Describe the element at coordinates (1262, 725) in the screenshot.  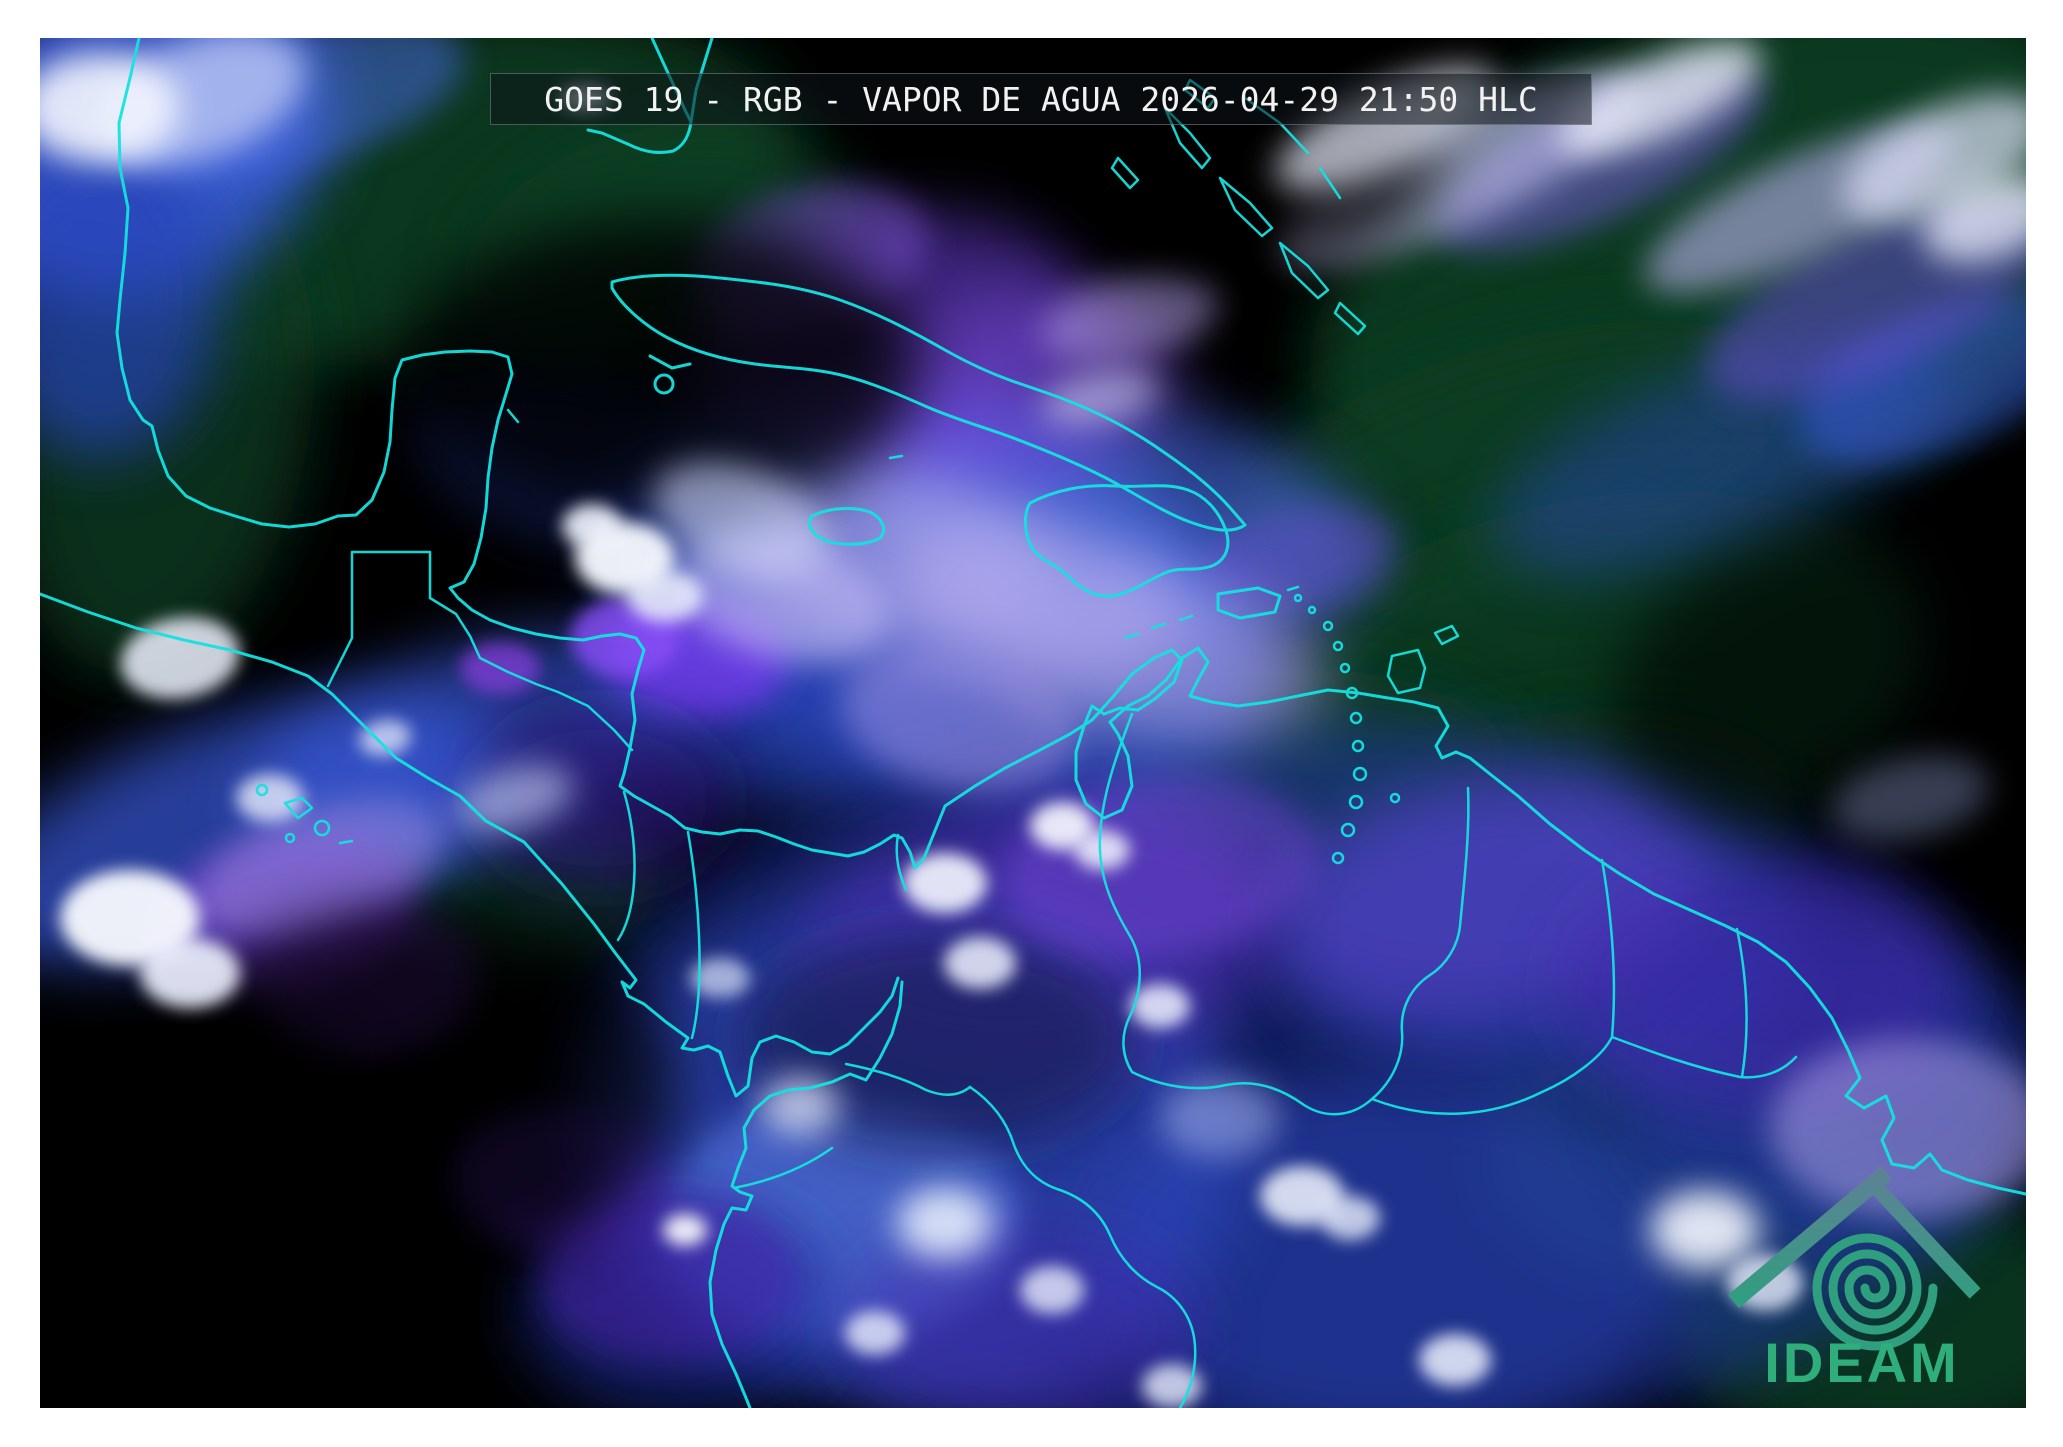
I see `lesser-antilles-islands` at that location.